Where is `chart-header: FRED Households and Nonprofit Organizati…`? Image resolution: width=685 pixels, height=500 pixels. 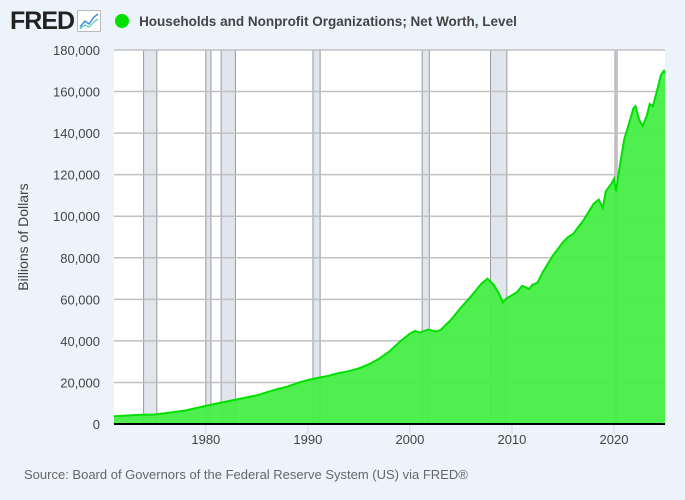 chart-header: FRED Households and Nonprofit Organizati… is located at coordinates (263, 20).